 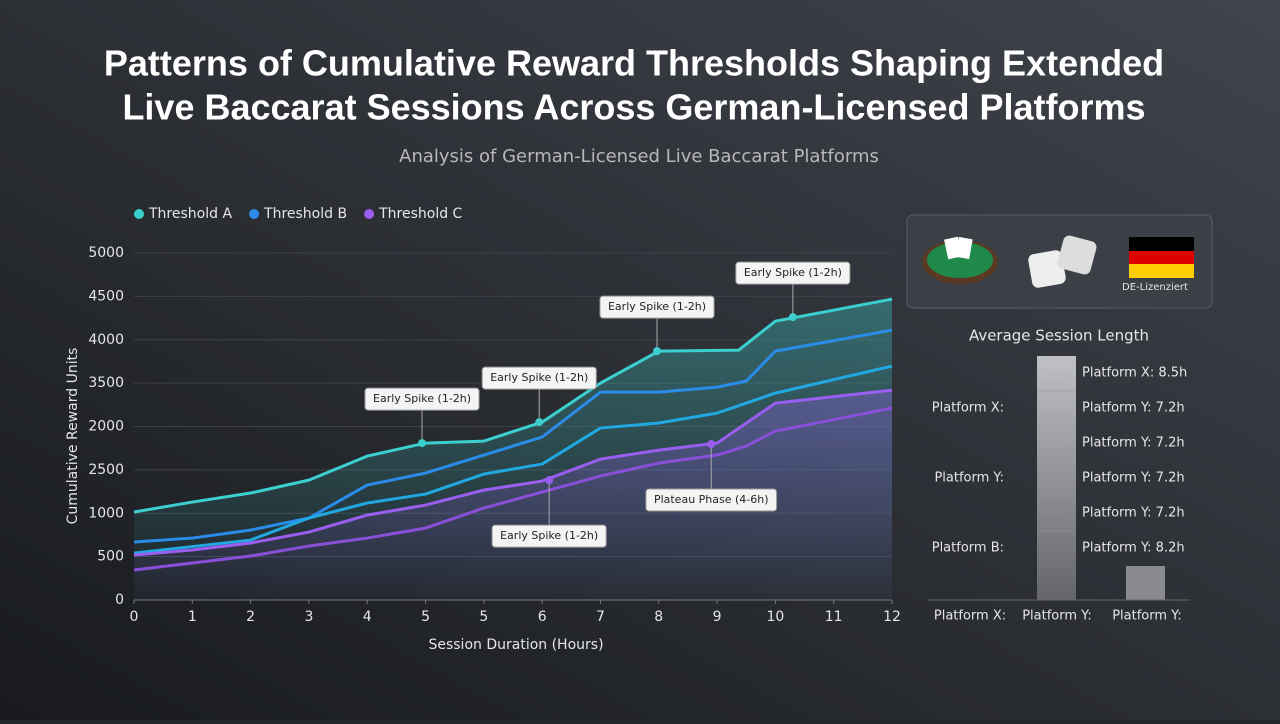 I want to click on side-panel: DE-Lizenziert Average Session Length, so click(x=1059, y=407).